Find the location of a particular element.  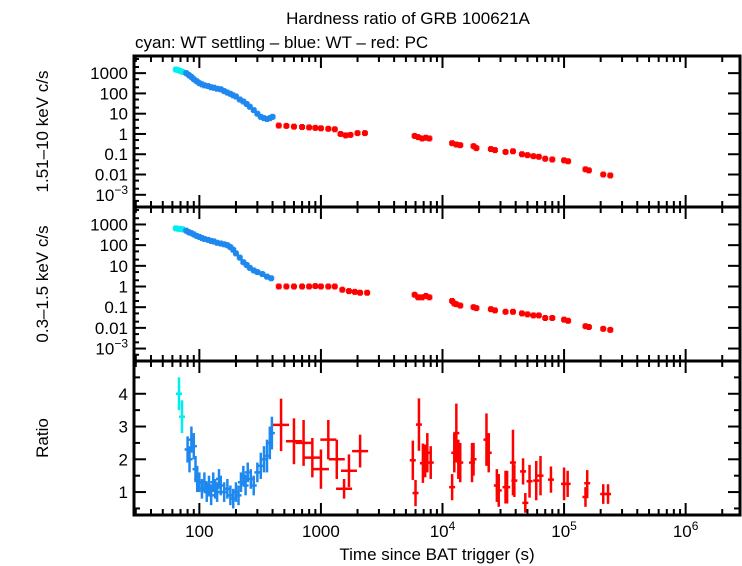

series-wt_settling is located at coordinates (180, 405).